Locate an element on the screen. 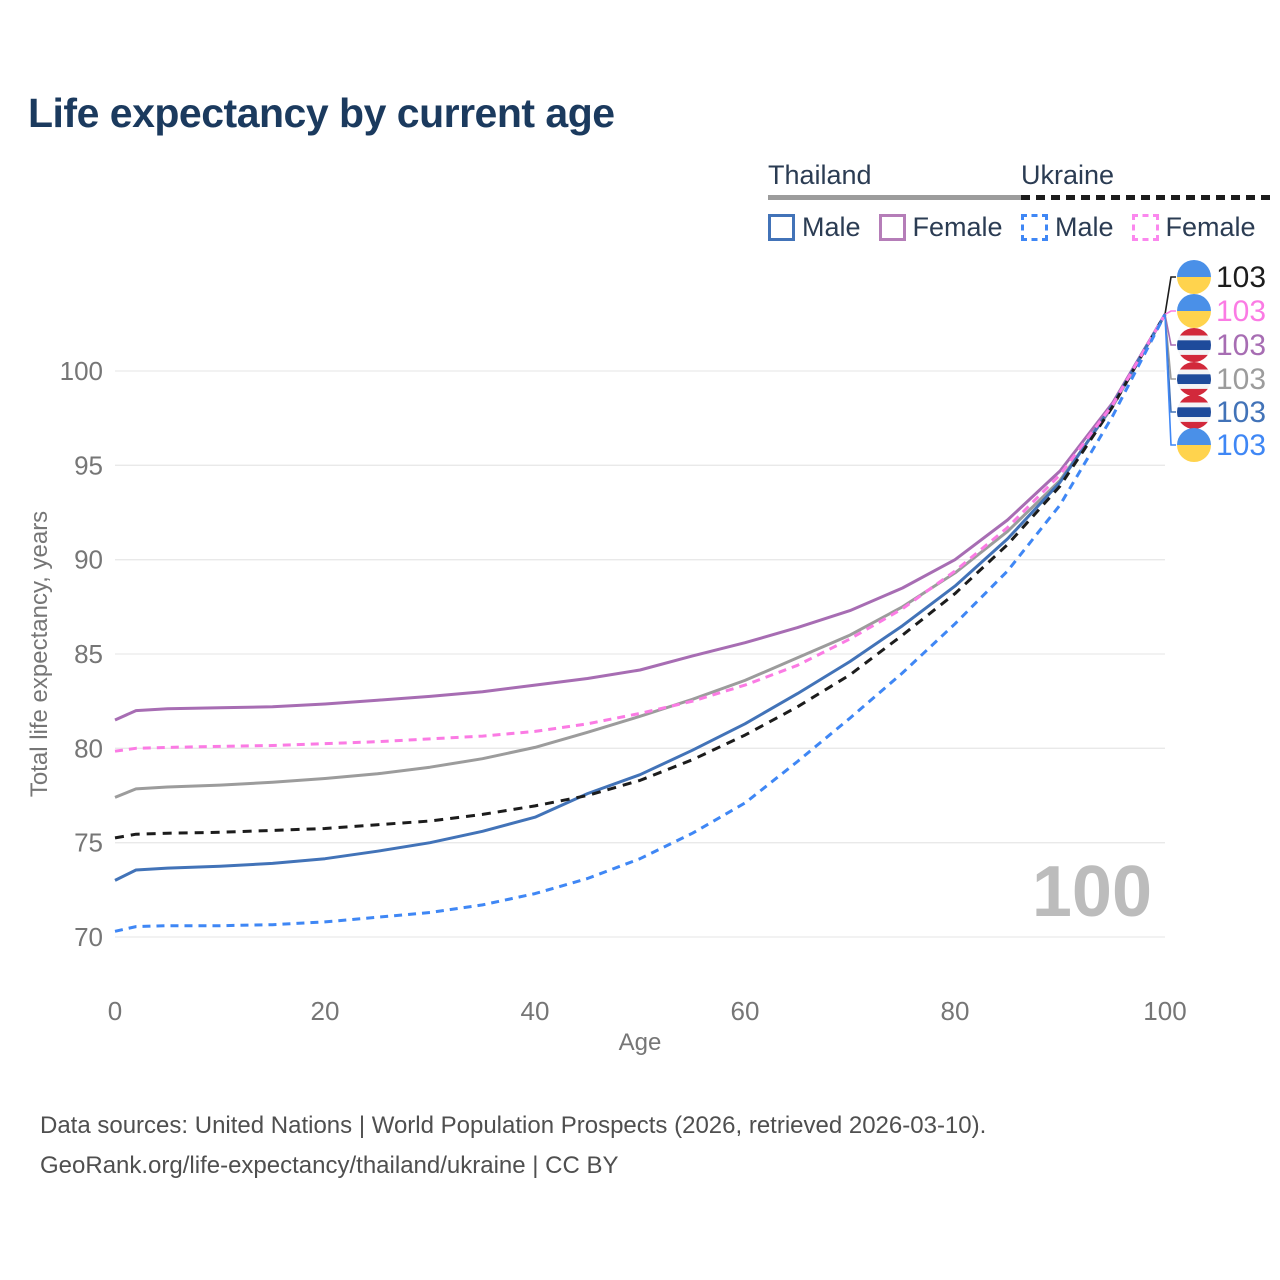 The image size is (1280, 1280). ukraine-dashed-line-swatch is located at coordinates (1147, 197).